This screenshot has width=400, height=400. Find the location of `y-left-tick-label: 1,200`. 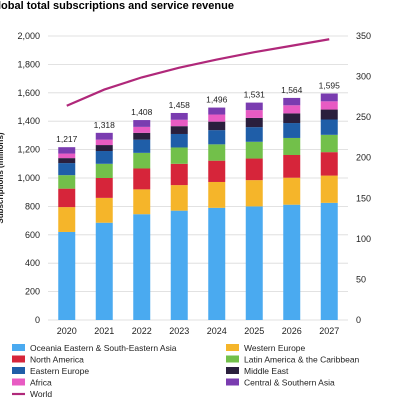

y-left-tick-label: 1,200 is located at coordinates (28, 150).